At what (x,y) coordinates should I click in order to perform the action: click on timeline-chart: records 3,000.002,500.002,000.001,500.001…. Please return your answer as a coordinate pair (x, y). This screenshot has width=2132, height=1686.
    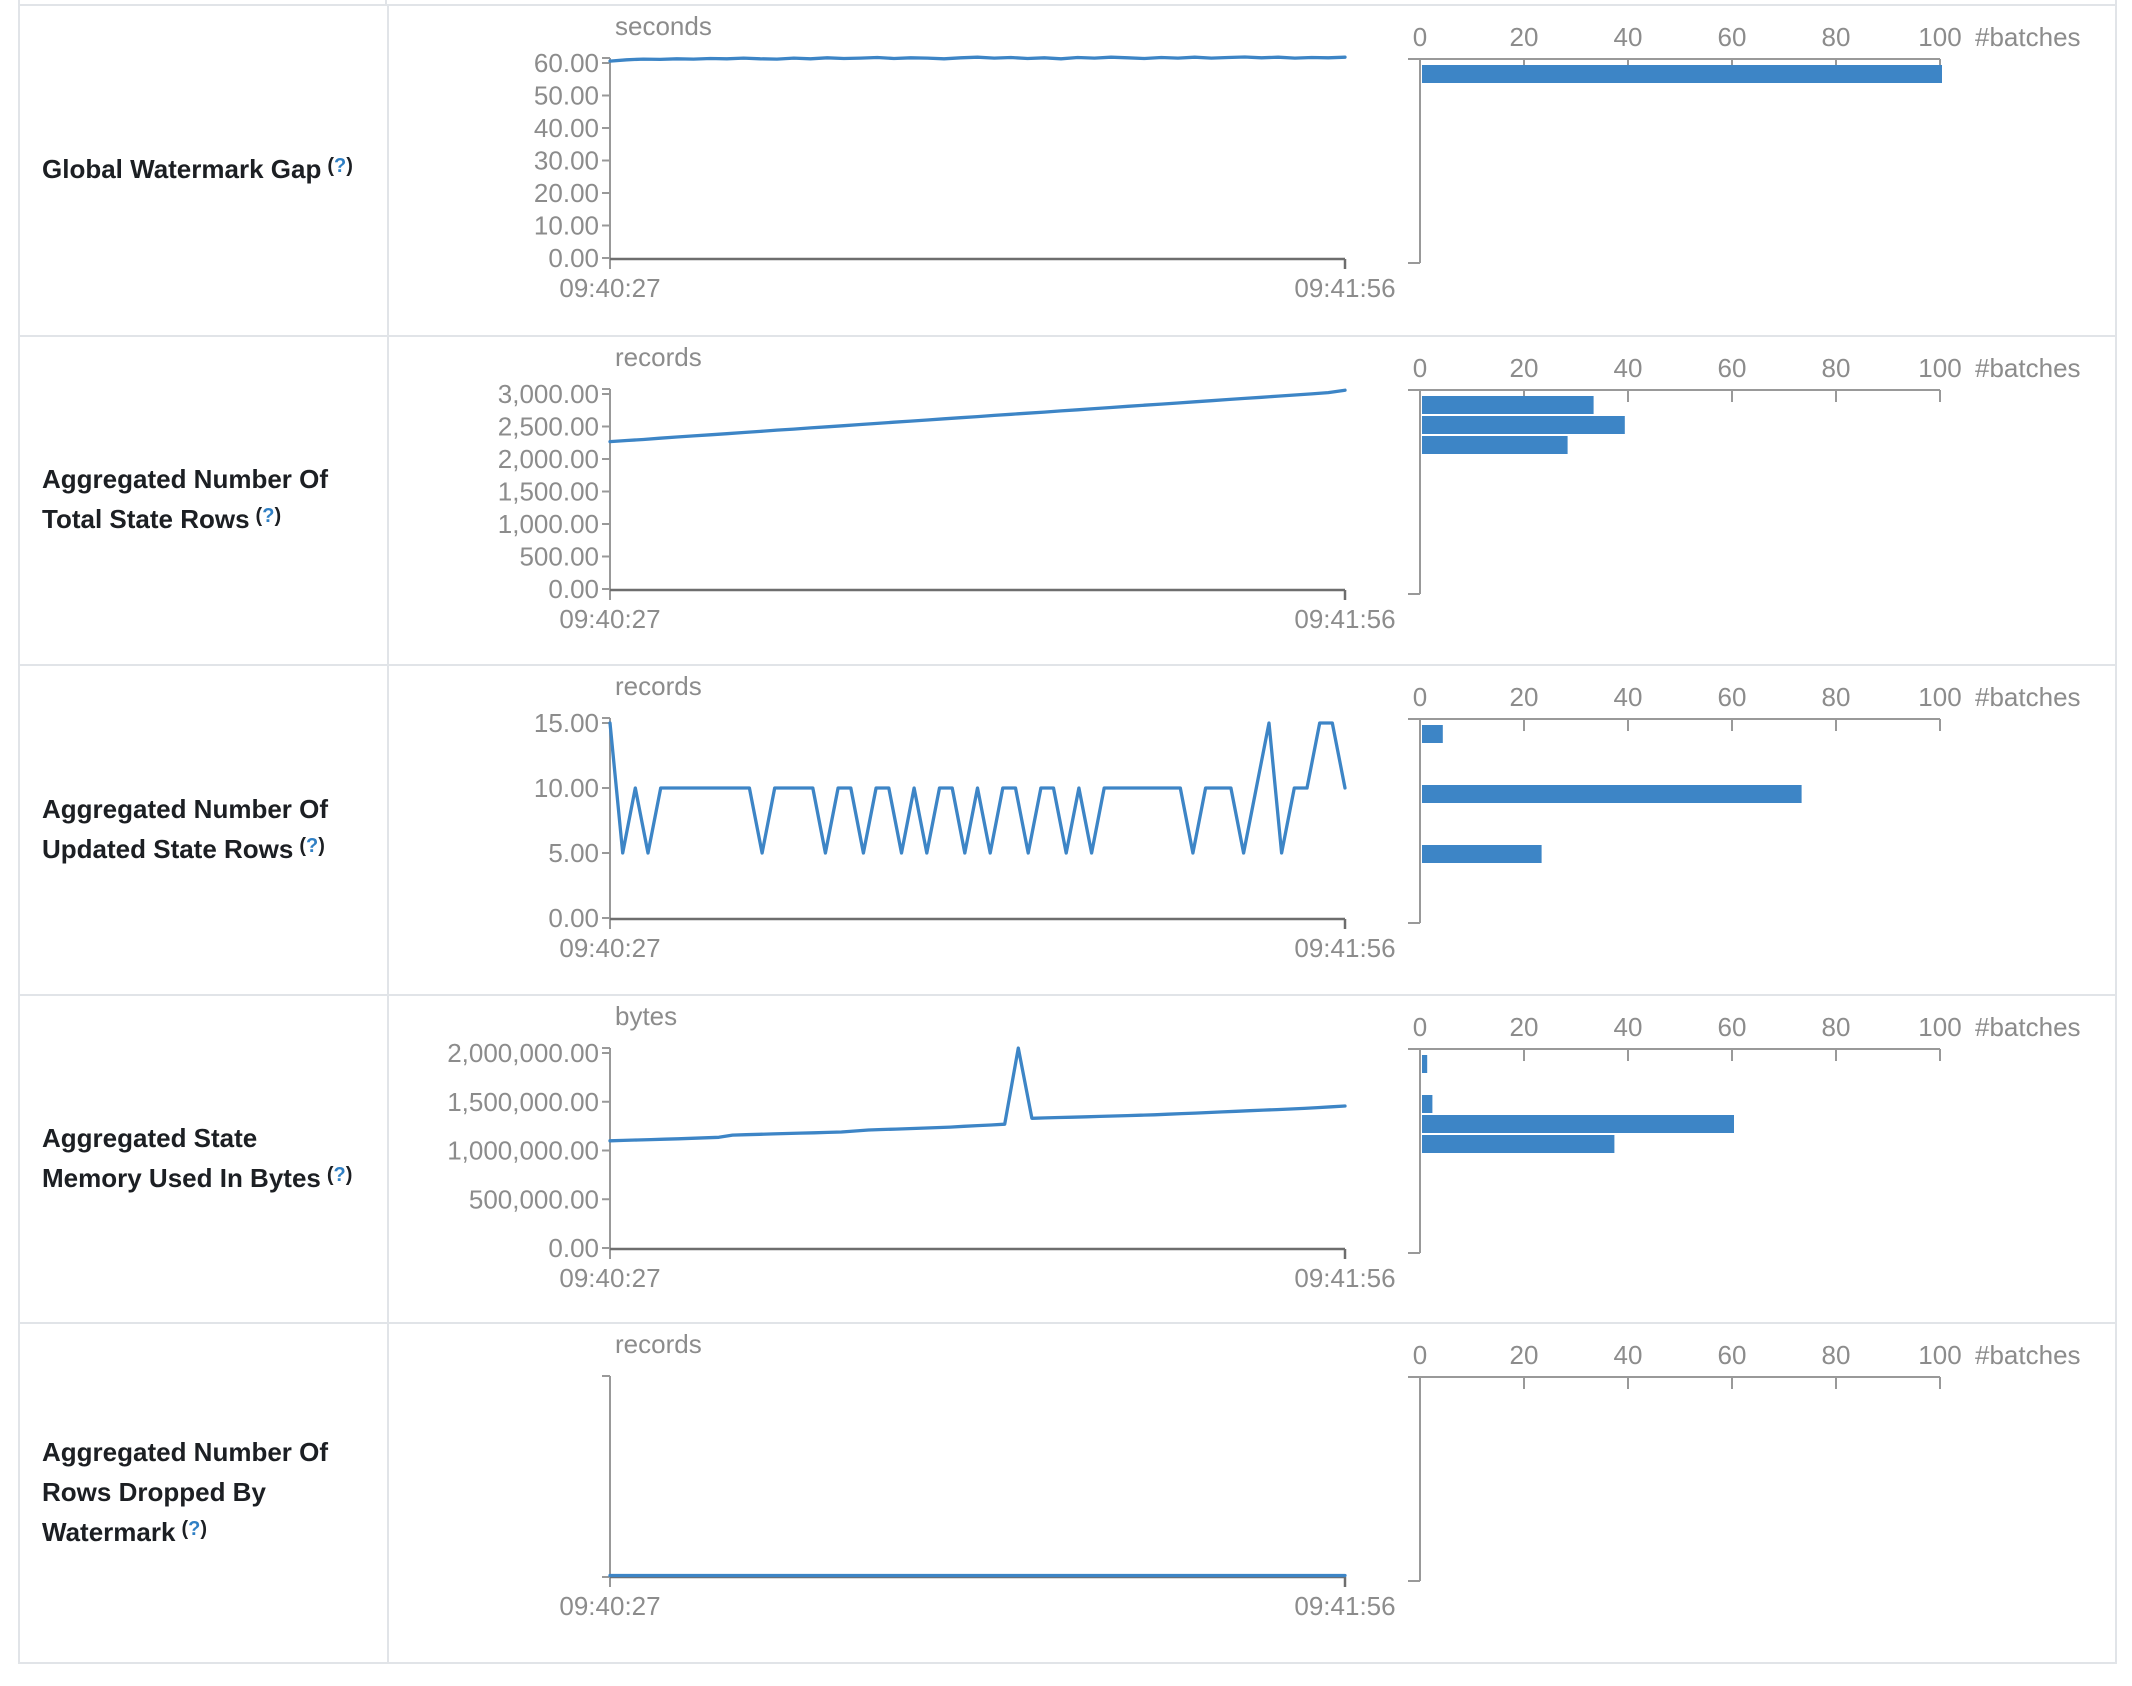
    Looking at the image, I should click on (947, 488).